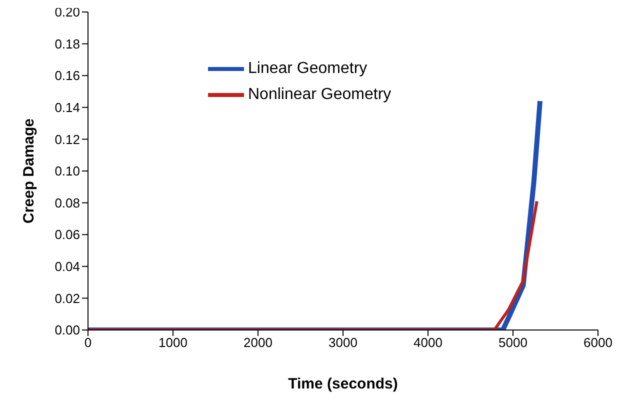  I want to click on x-tick-label: 6000, so click(598, 342).